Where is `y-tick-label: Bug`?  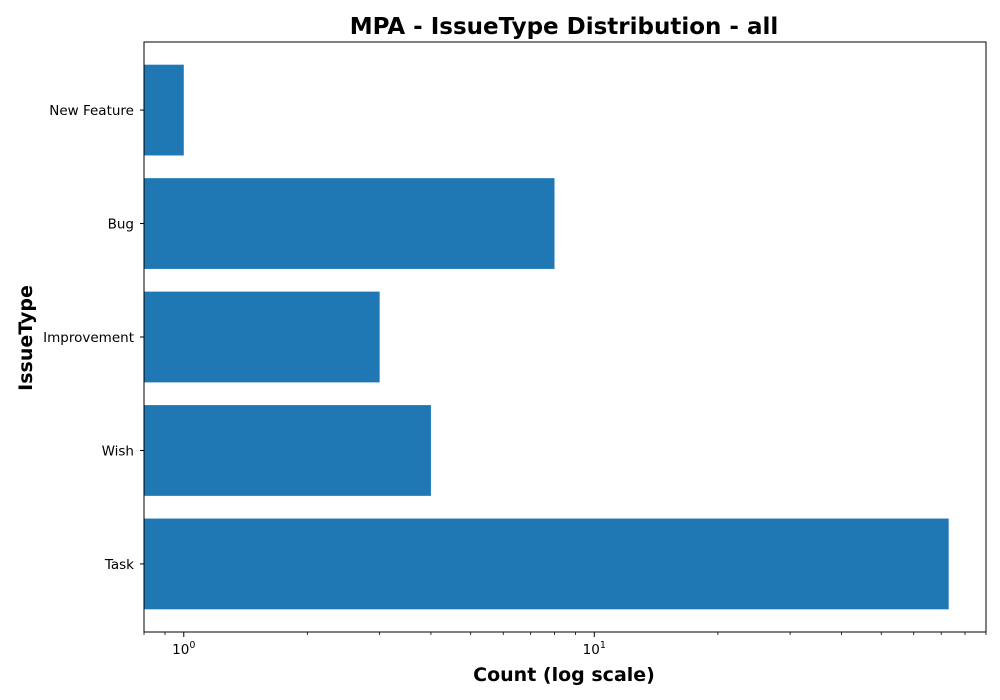 y-tick-label: Bug is located at coordinates (121, 225).